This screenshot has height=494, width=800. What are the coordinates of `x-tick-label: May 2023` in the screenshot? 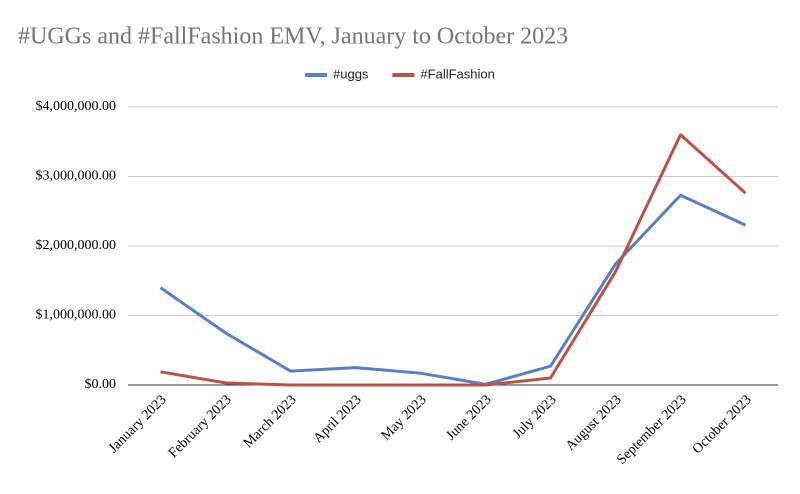 It's located at (404, 417).